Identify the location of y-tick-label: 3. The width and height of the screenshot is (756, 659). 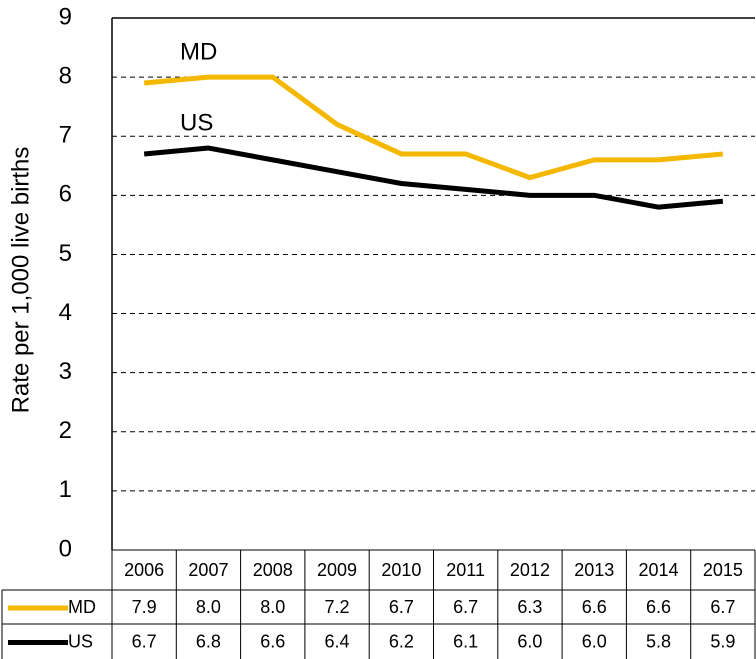
(65, 371).